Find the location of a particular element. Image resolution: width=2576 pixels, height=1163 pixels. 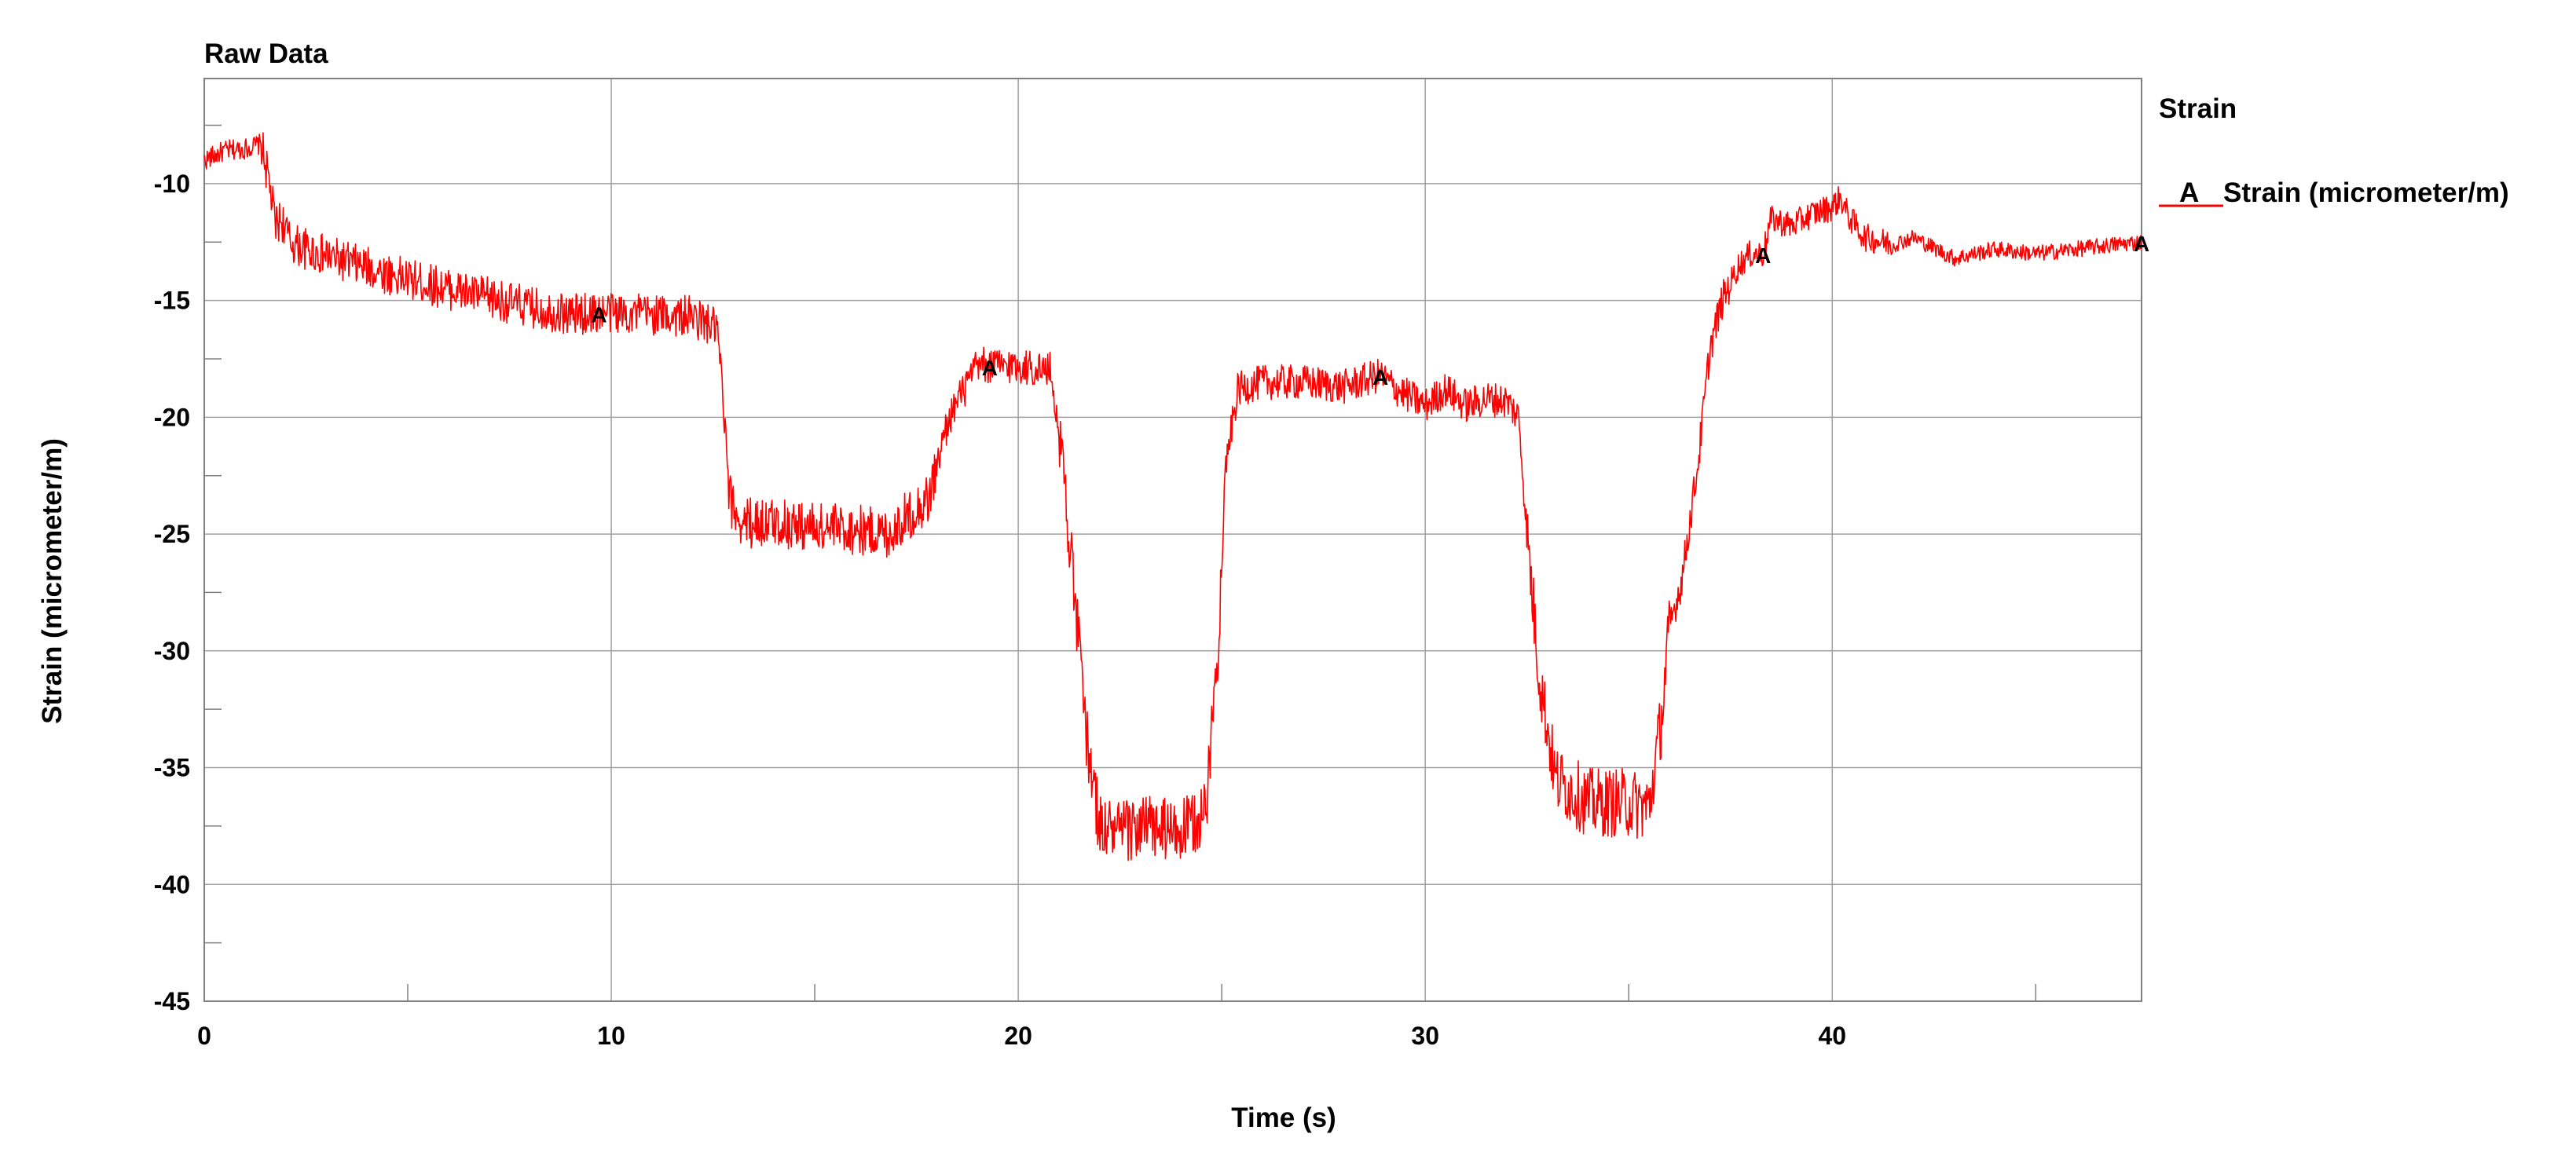

legend-entry-label: Strain (micrometer/m) is located at coordinates (2366, 192).